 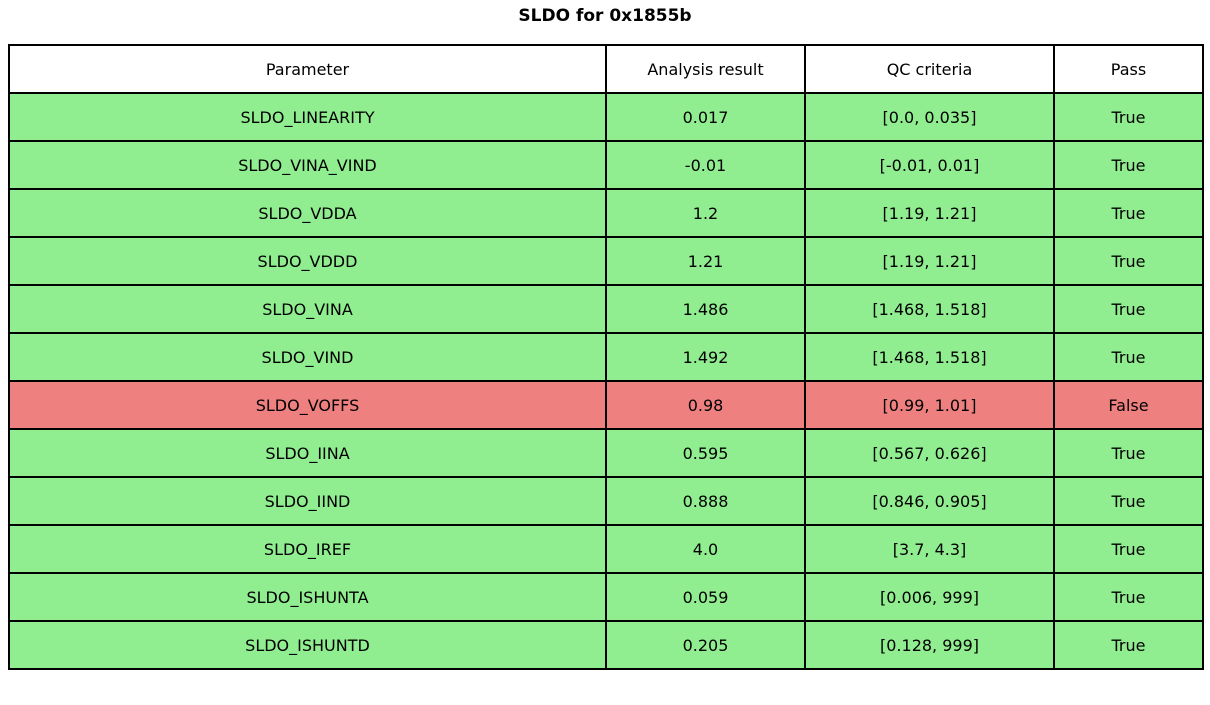 I want to click on qc-criteria-cell: [-0.01, 0.01], so click(x=929, y=165).